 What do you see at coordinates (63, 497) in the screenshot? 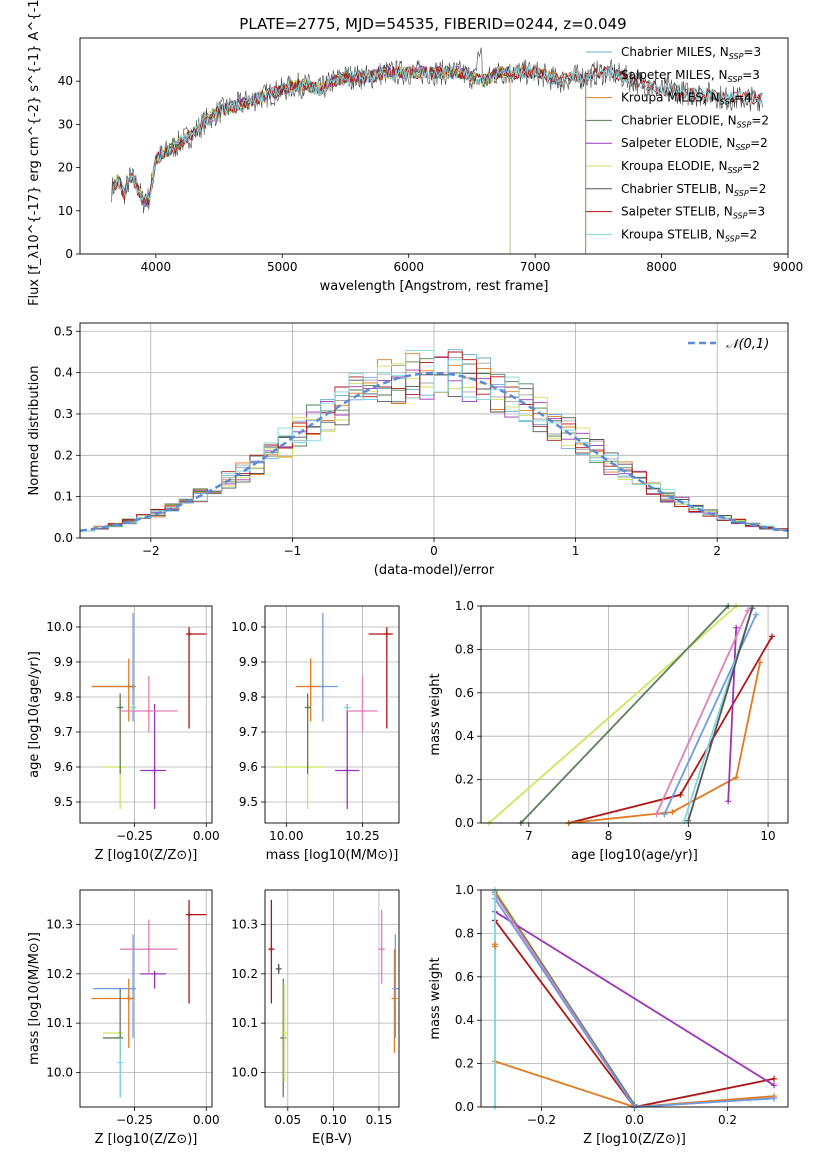
I see `y-tick-label: 0.1` at bounding box center [63, 497].